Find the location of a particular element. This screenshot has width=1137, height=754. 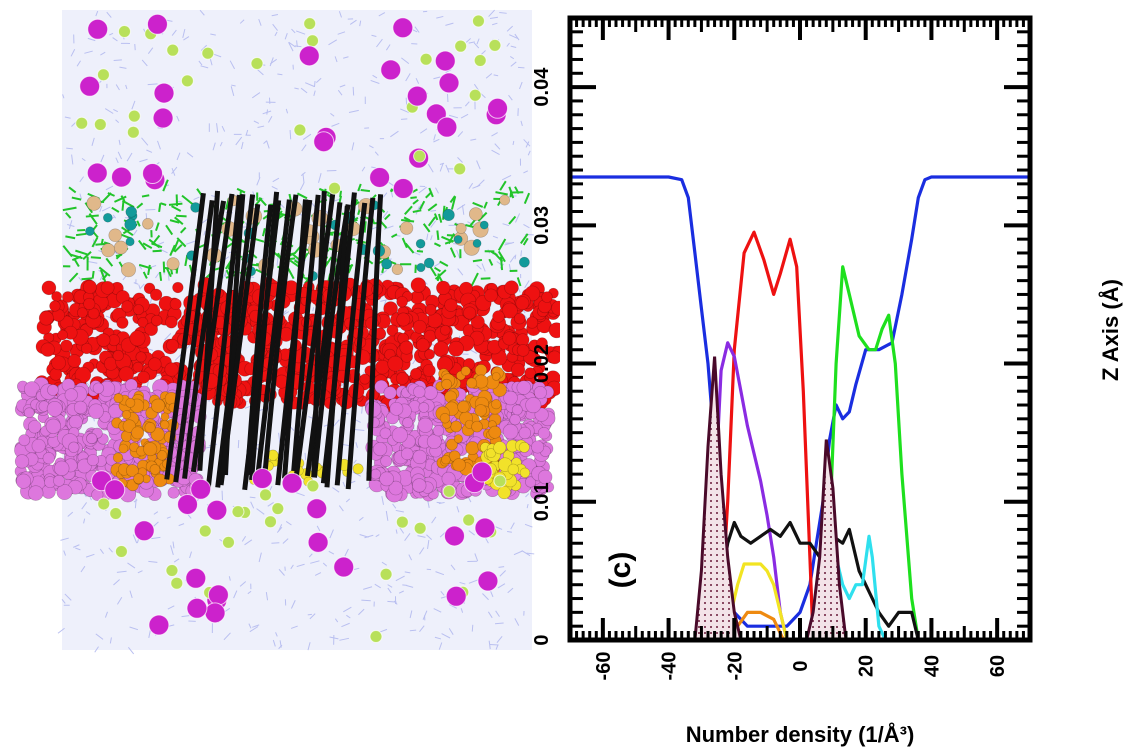

phosphate-bead is located at coordinates (131, 212).